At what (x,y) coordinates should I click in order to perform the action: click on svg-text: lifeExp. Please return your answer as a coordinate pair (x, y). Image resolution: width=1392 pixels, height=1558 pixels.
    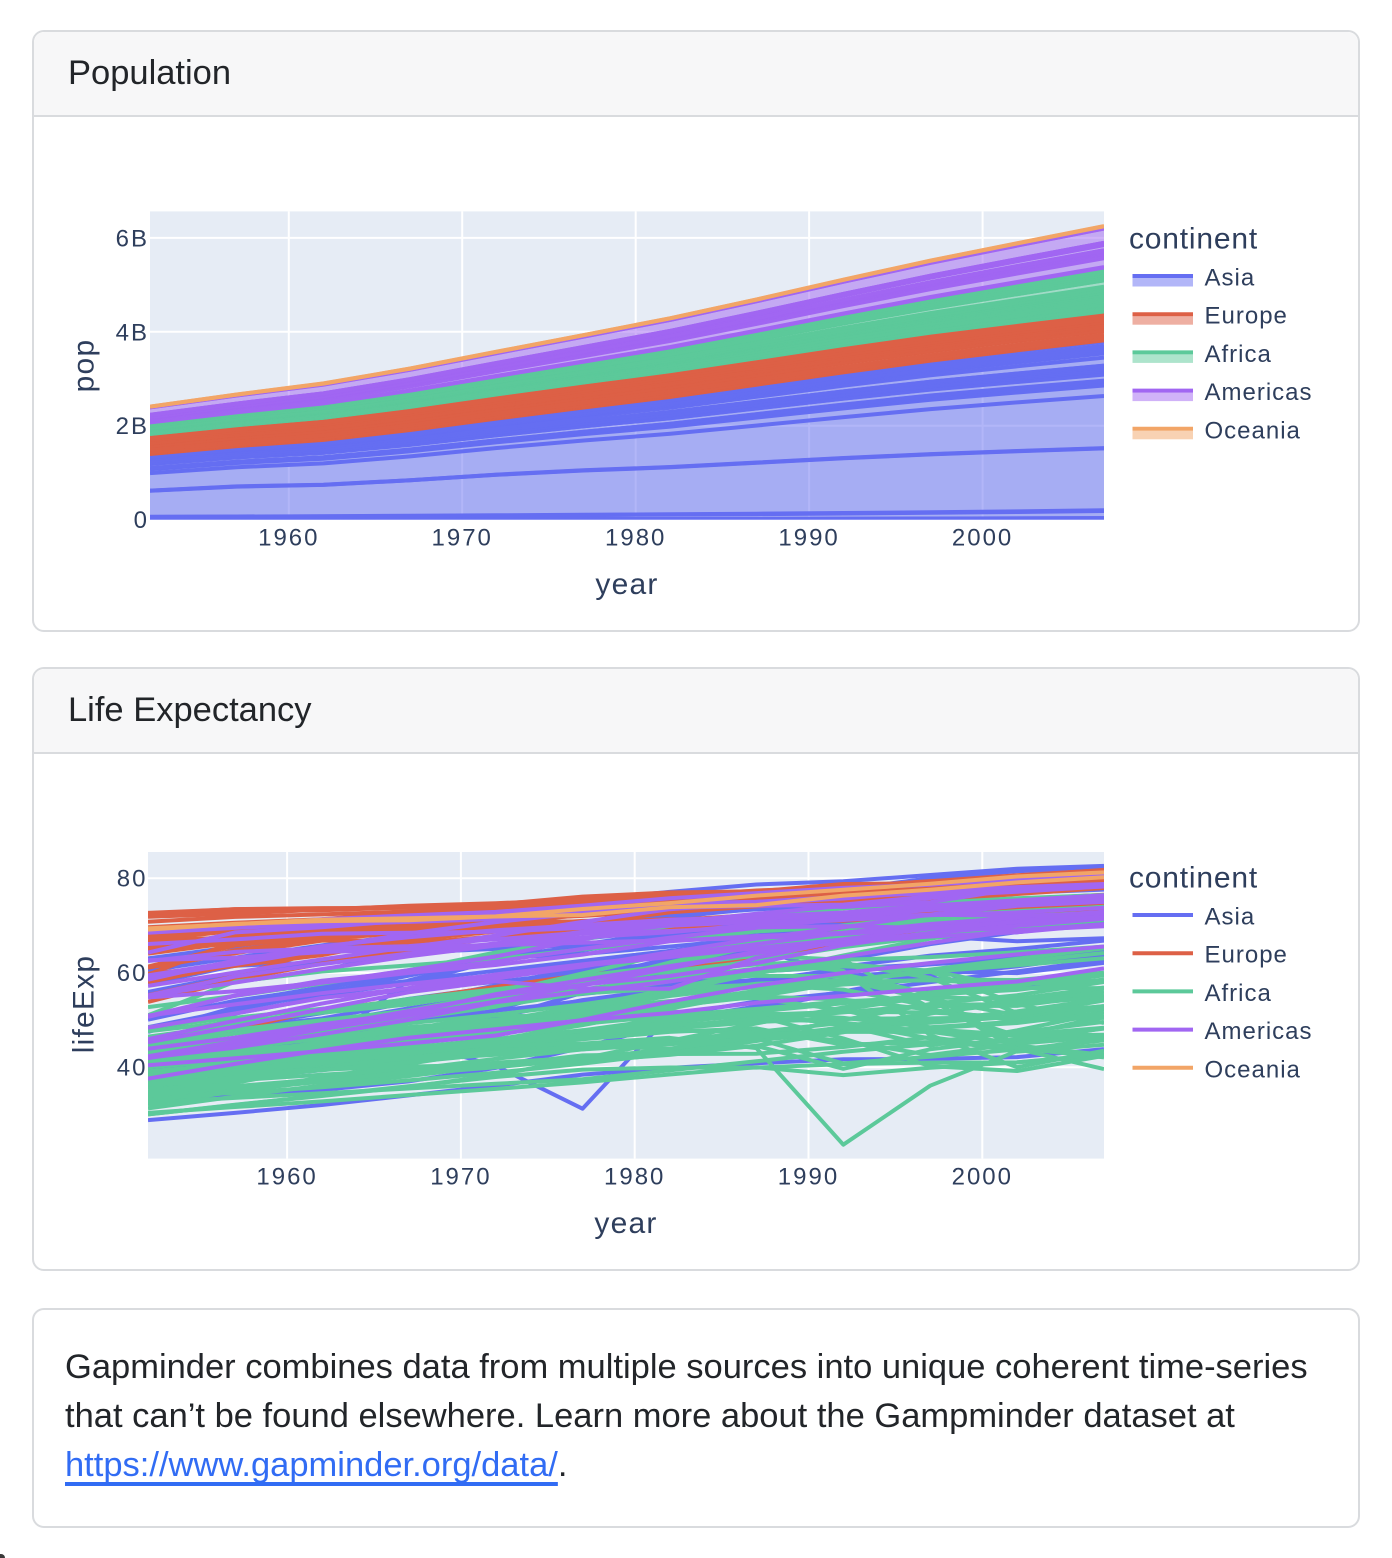
    Looking at the image, I should click on (84, 1004).